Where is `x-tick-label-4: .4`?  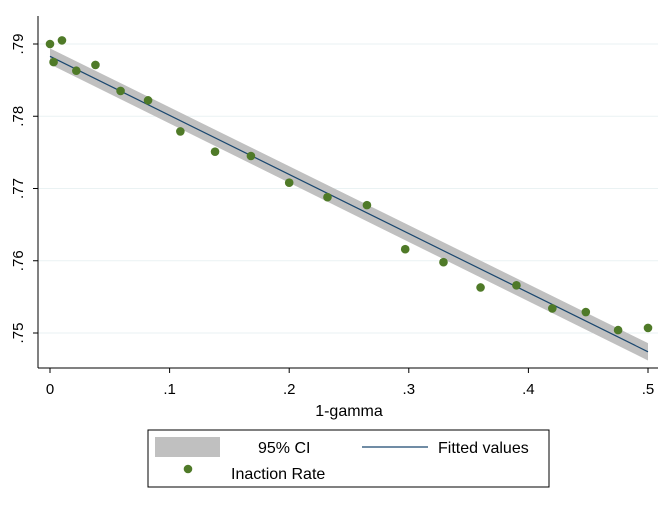
x-tick-label-4: .4 is located at coordinates (528, 389).